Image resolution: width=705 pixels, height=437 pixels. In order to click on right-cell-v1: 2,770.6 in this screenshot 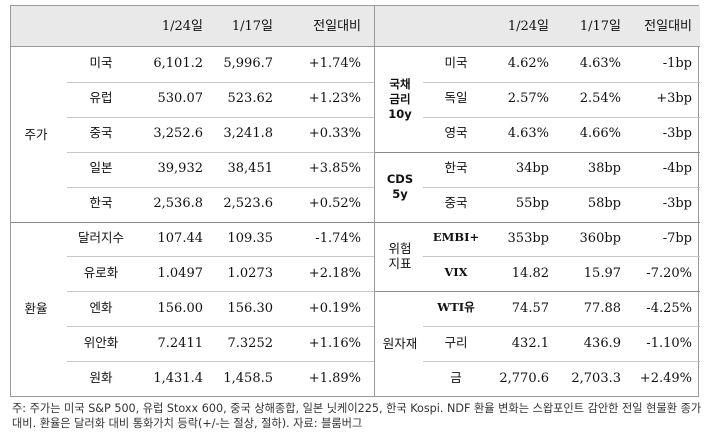, I will do `click(524, 378)`.